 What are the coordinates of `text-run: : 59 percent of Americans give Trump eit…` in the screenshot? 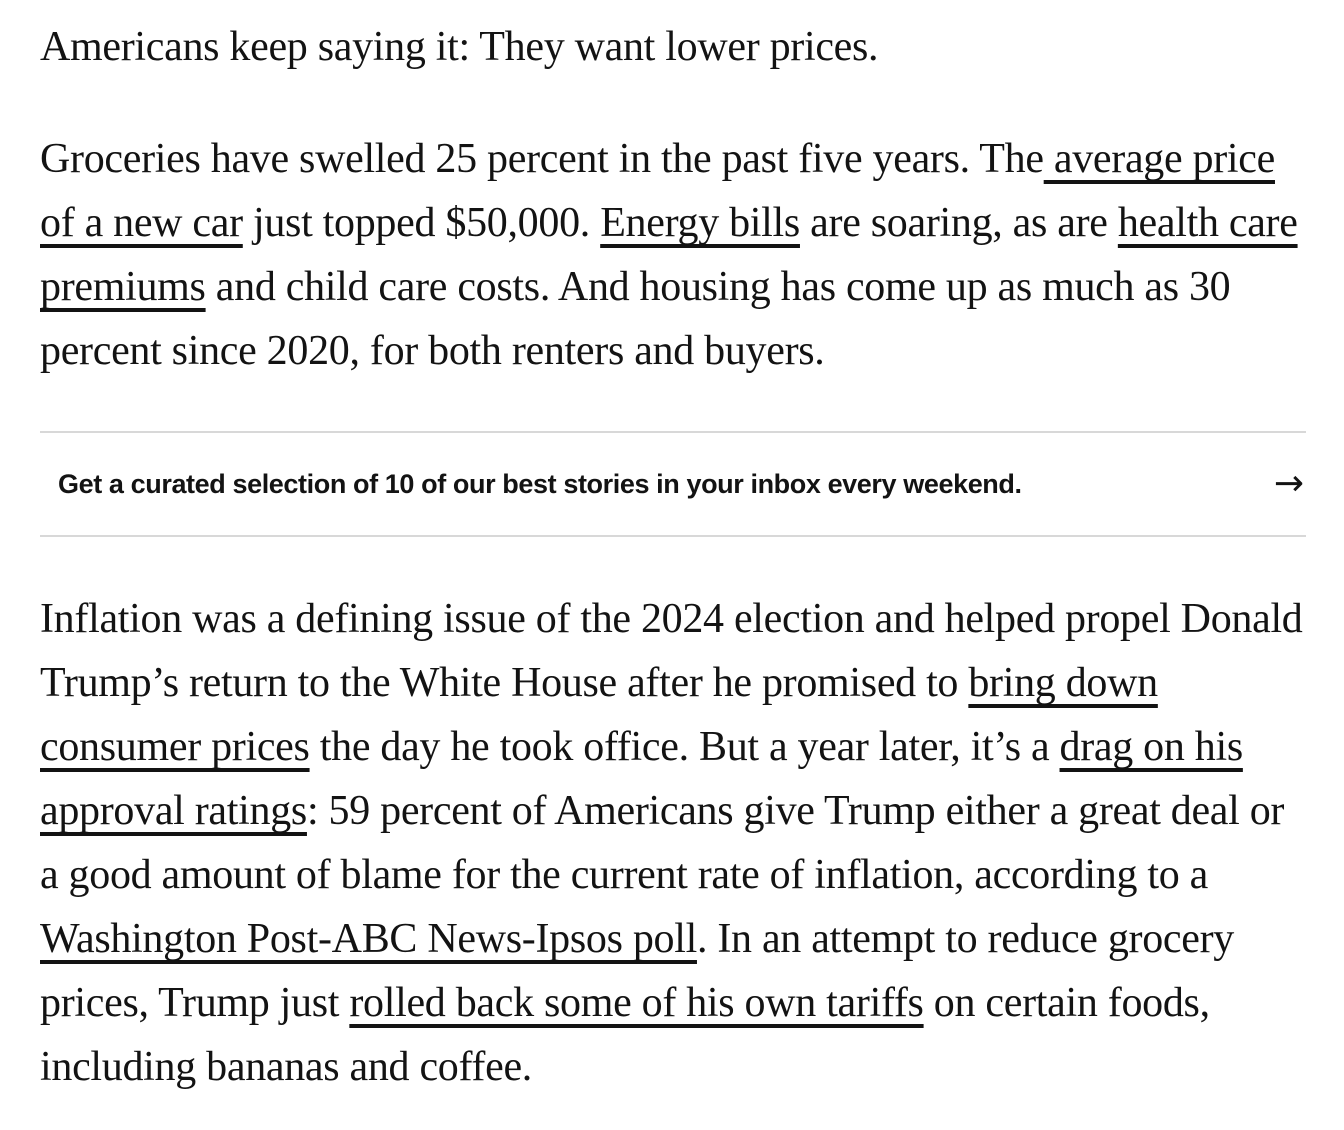 It's located at (662, 843).